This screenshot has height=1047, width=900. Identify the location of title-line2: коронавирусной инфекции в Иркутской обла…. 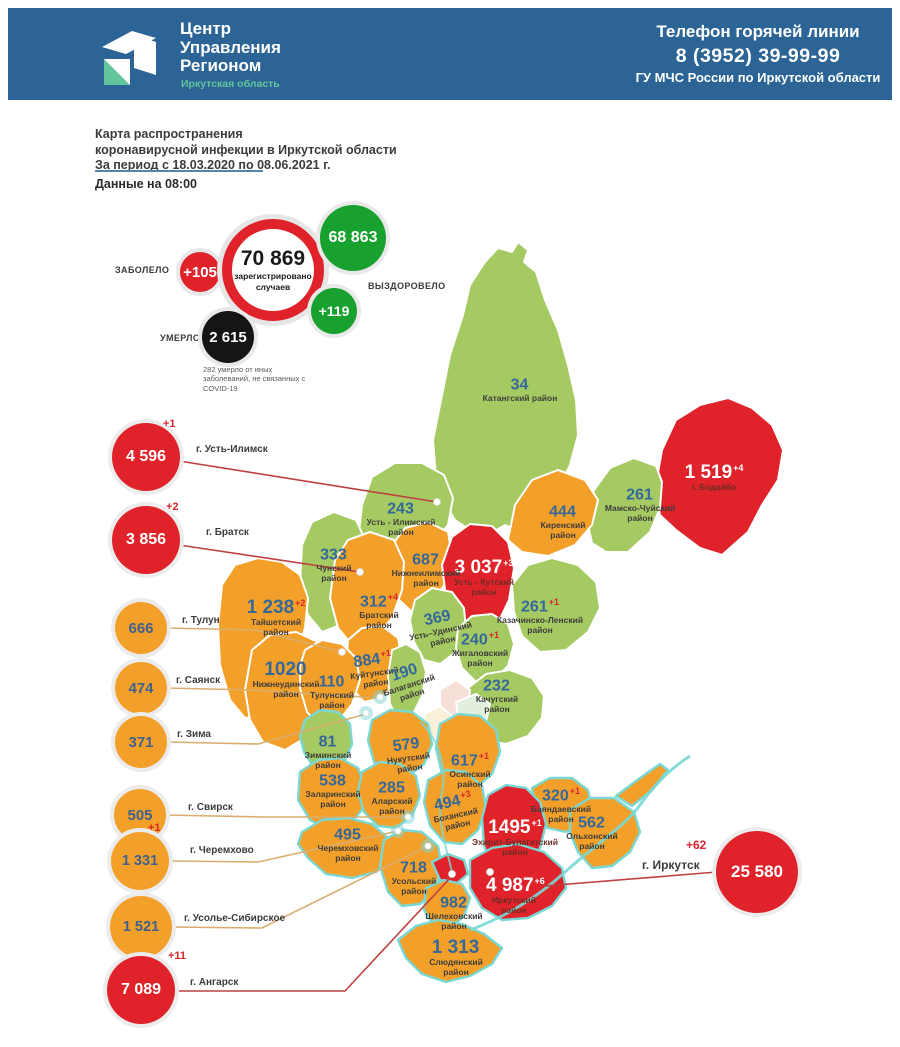
(246, 149).